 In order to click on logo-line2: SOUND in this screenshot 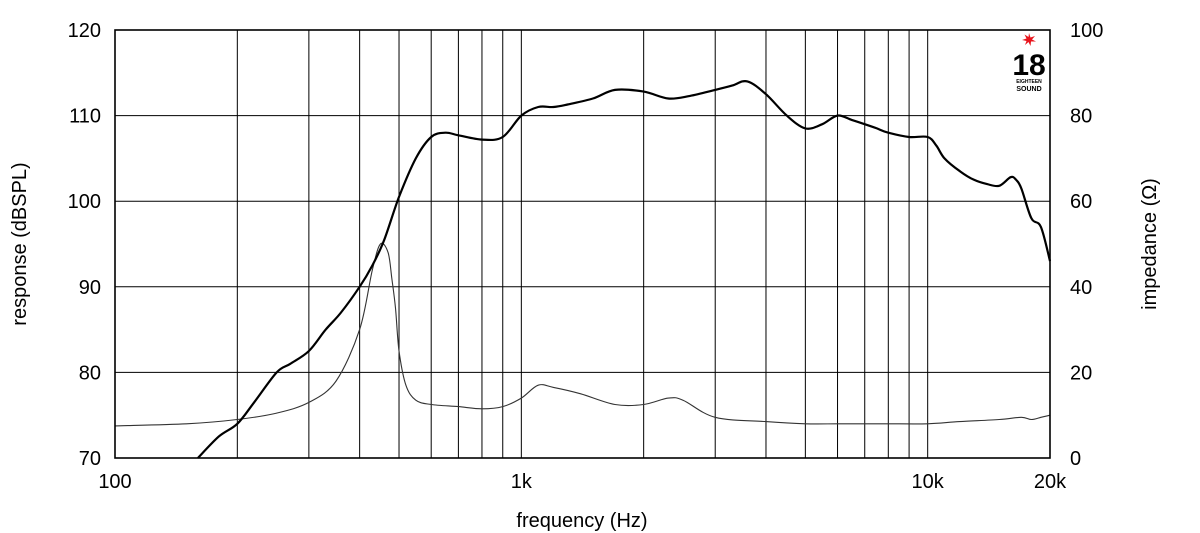, I will do `click(1028, 89)`.